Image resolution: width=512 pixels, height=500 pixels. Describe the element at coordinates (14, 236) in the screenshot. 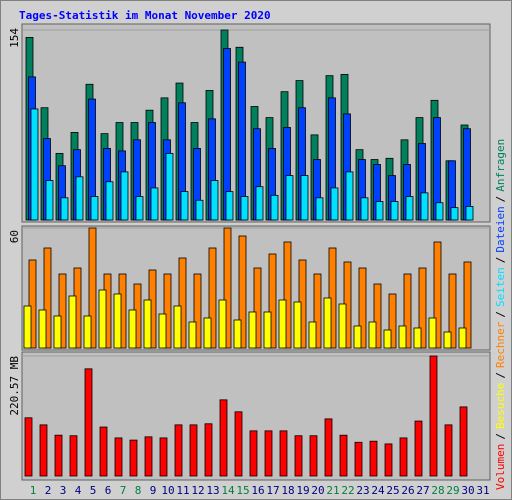

I see `y-tick-label: 60` at that location.